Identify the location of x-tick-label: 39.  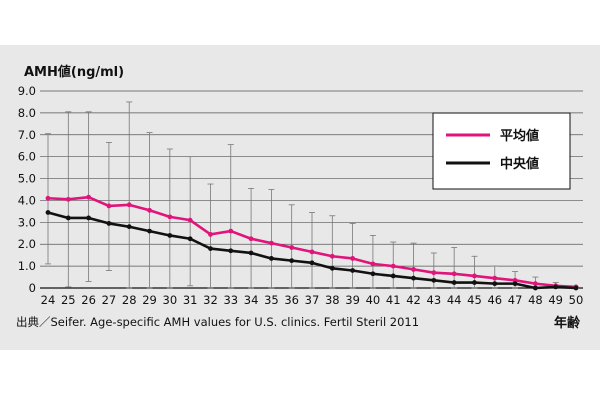
(352, 300).